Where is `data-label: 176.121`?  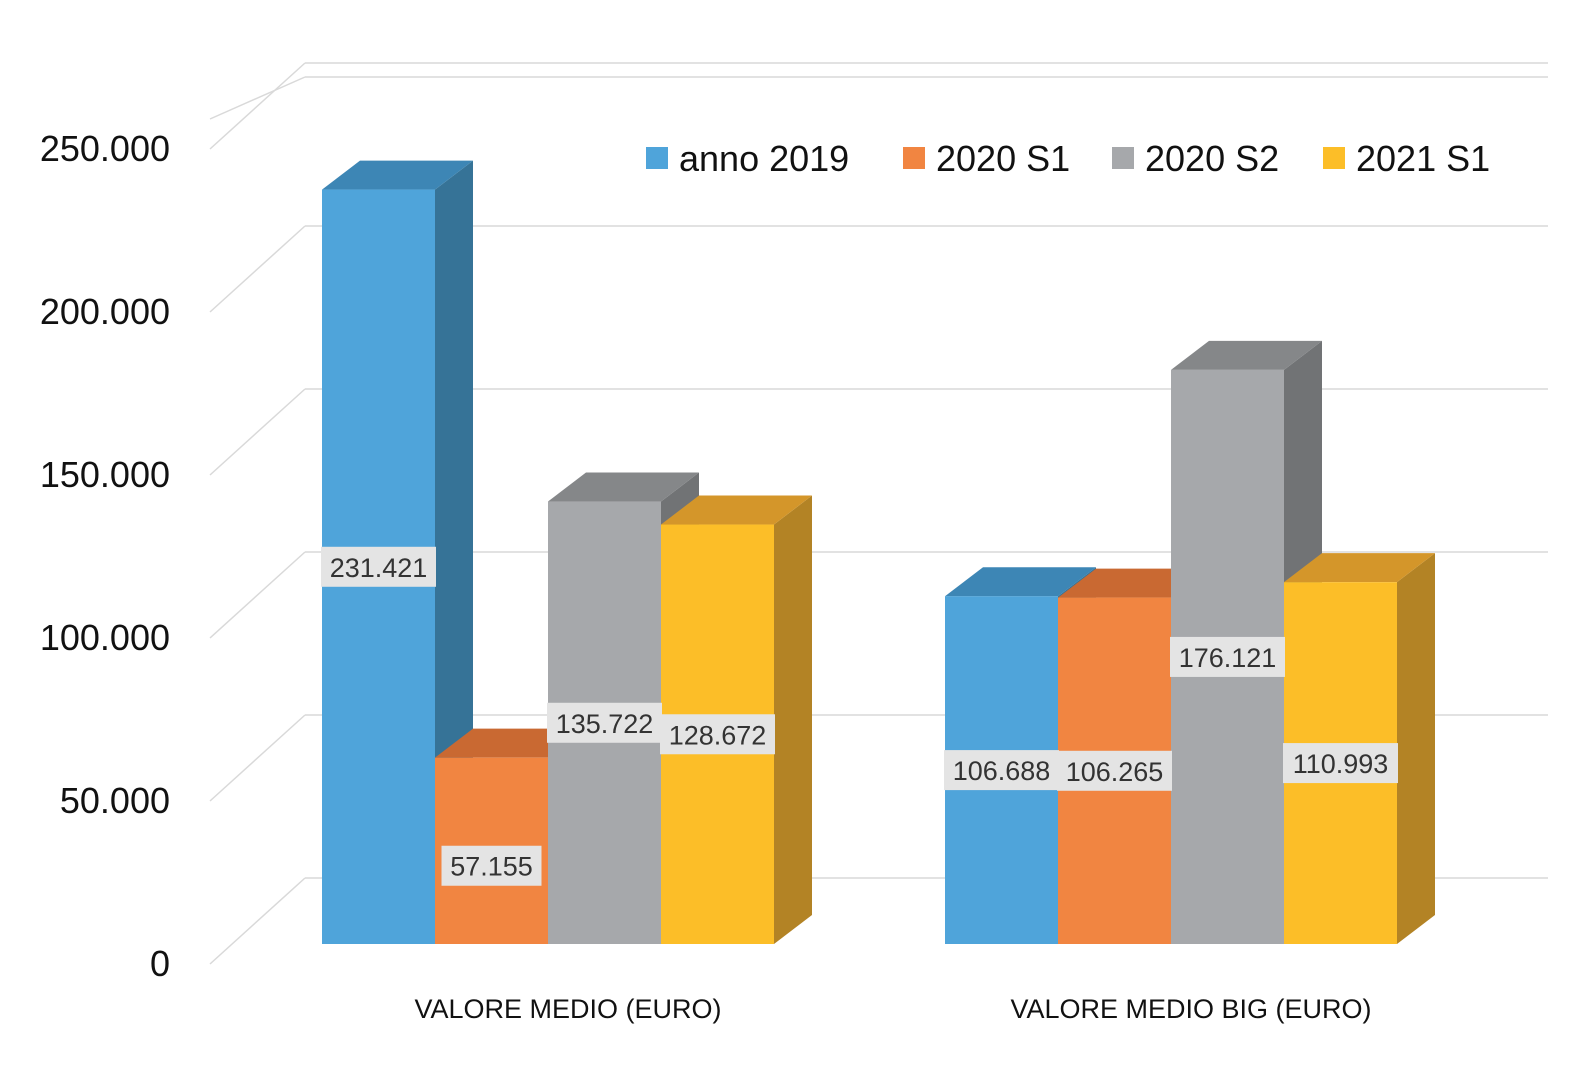 data-label: 176.121 is located at coordinates (1227, 656).